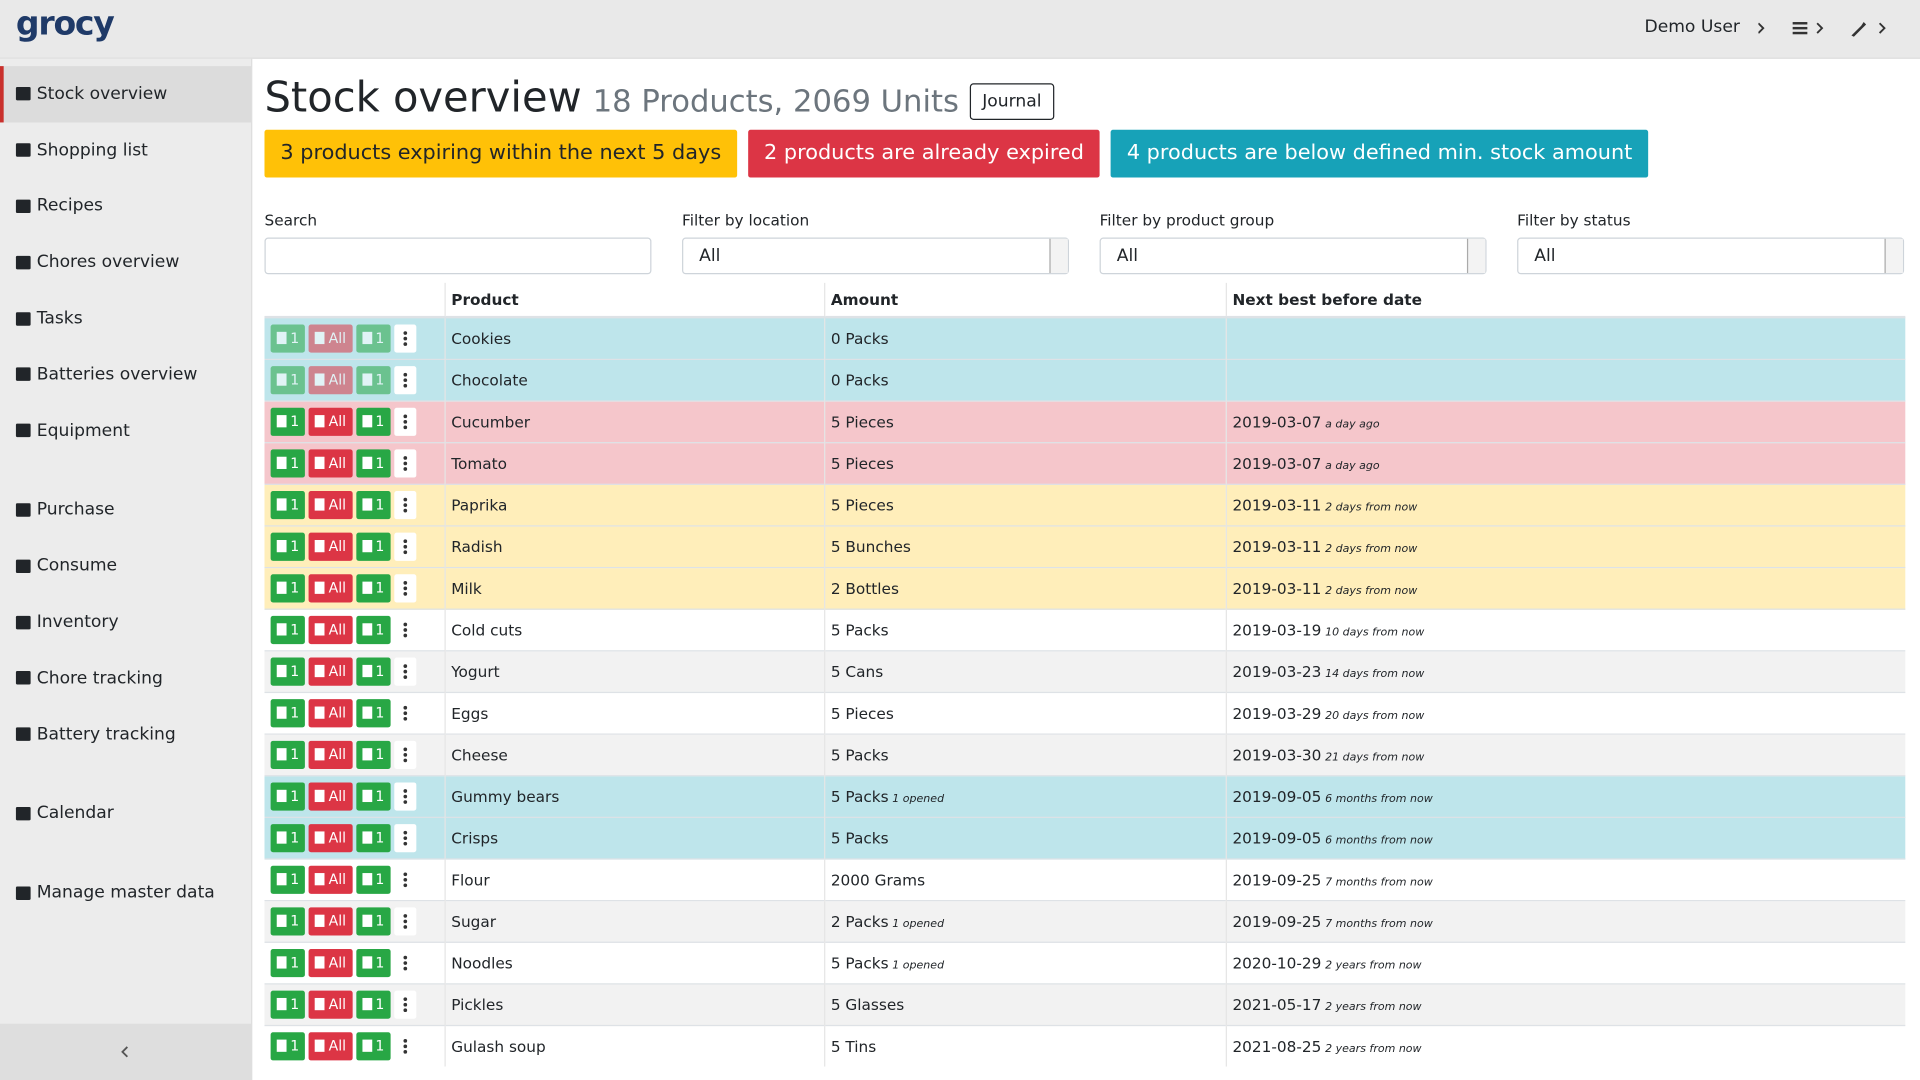 This screenshot has width=1920, height=1080. I want to click on nav-label: Equipment, so click(83, 430).